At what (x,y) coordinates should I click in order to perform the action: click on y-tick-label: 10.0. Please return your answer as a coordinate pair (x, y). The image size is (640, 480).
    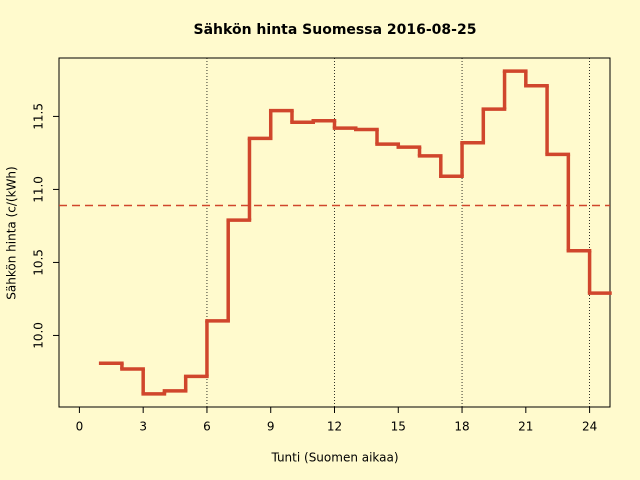
    Looking at the image, I should click on (39, 335).